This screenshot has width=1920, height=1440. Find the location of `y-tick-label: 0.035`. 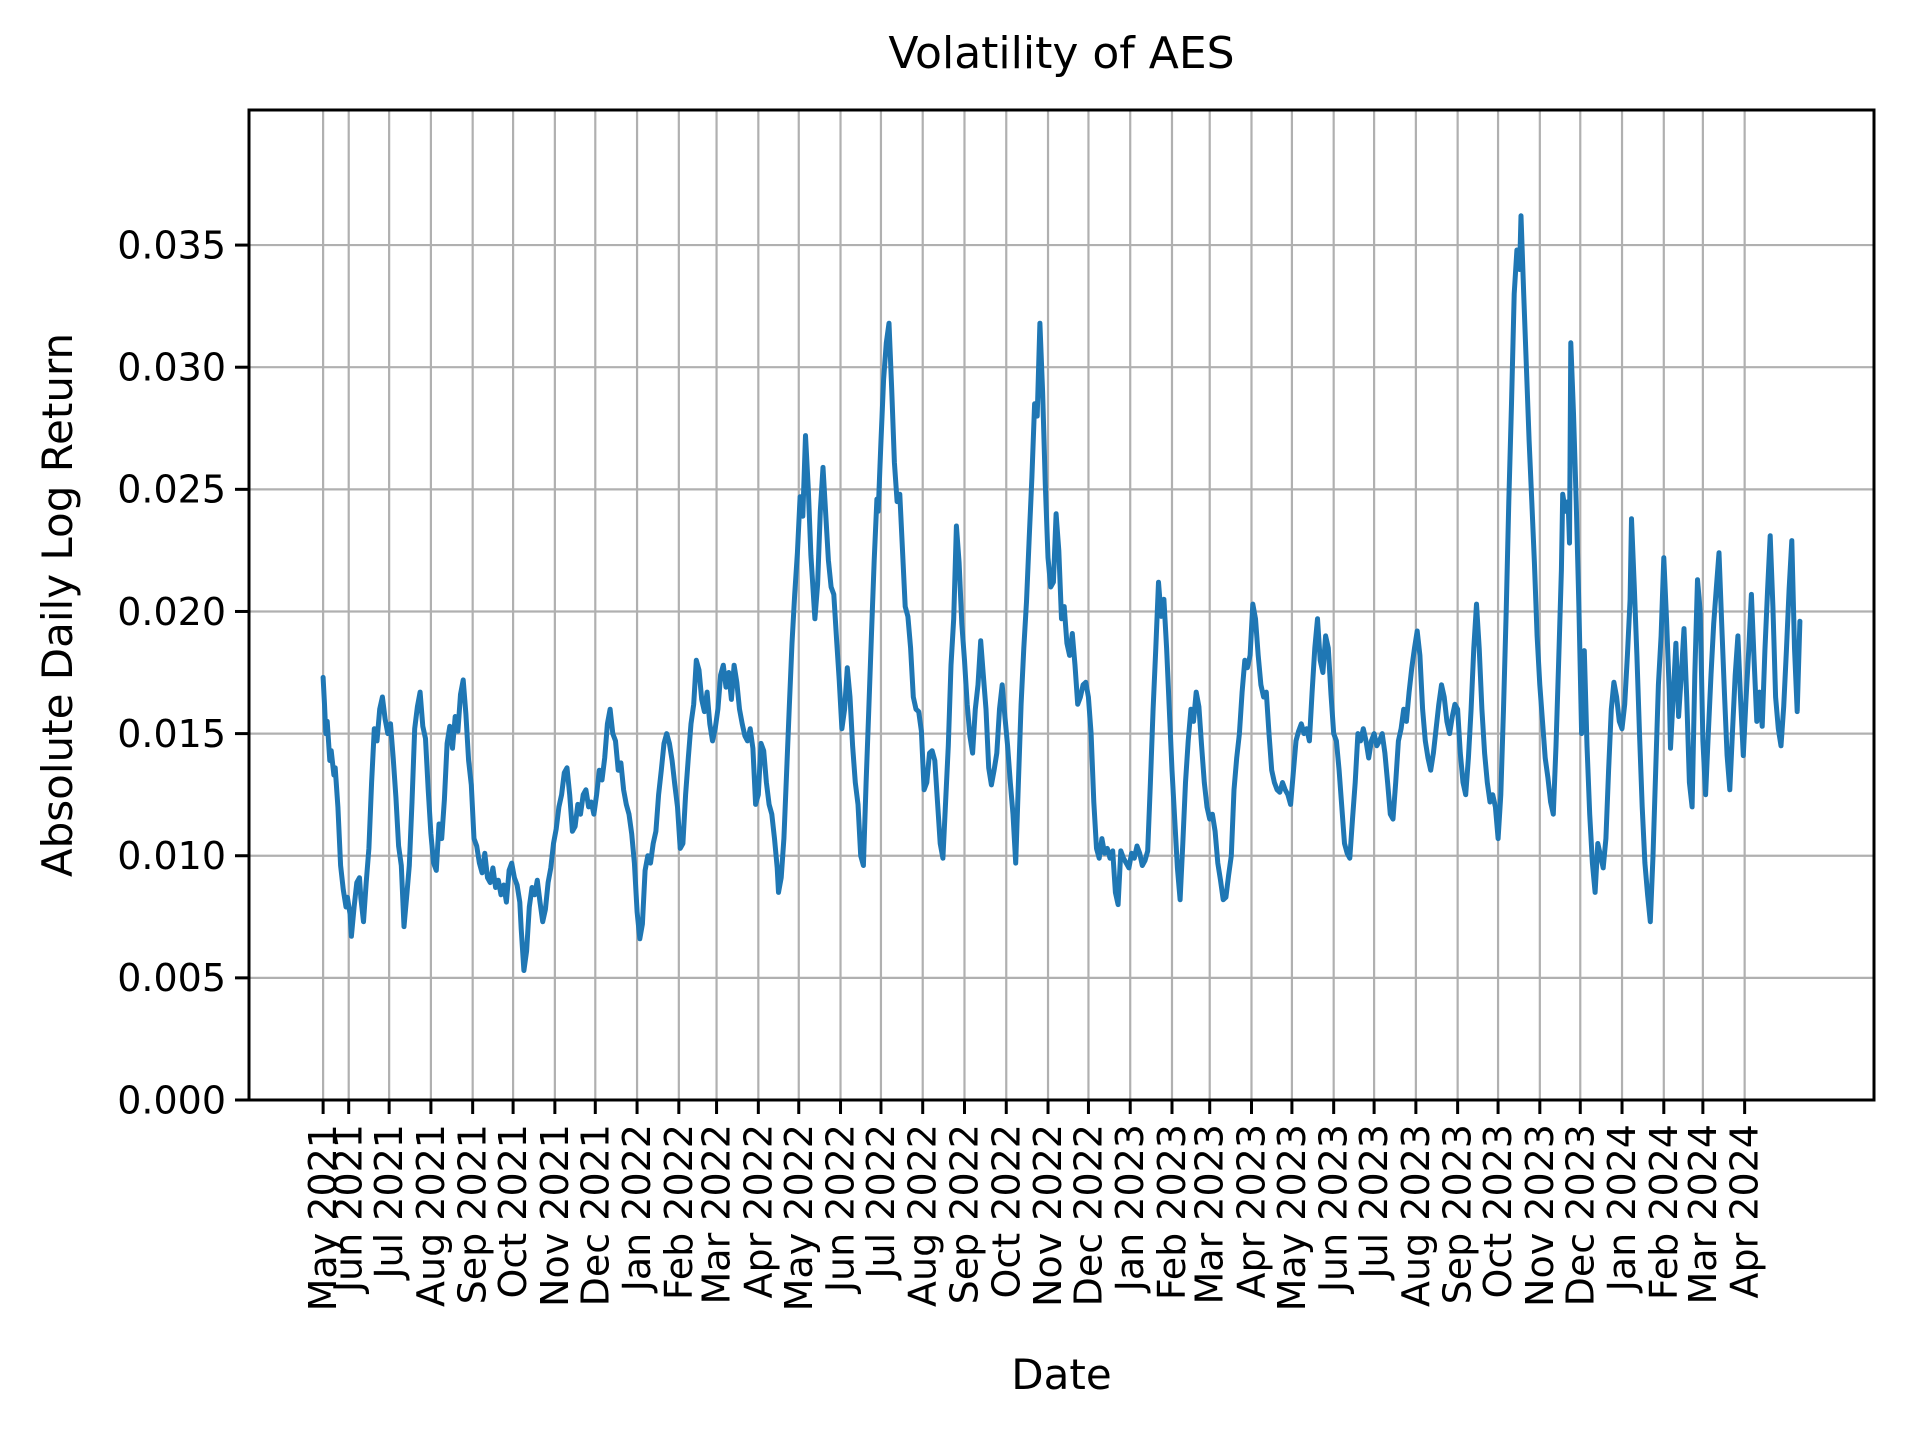

y-tick-label: 0.035 is located at coordinates (171, 245).